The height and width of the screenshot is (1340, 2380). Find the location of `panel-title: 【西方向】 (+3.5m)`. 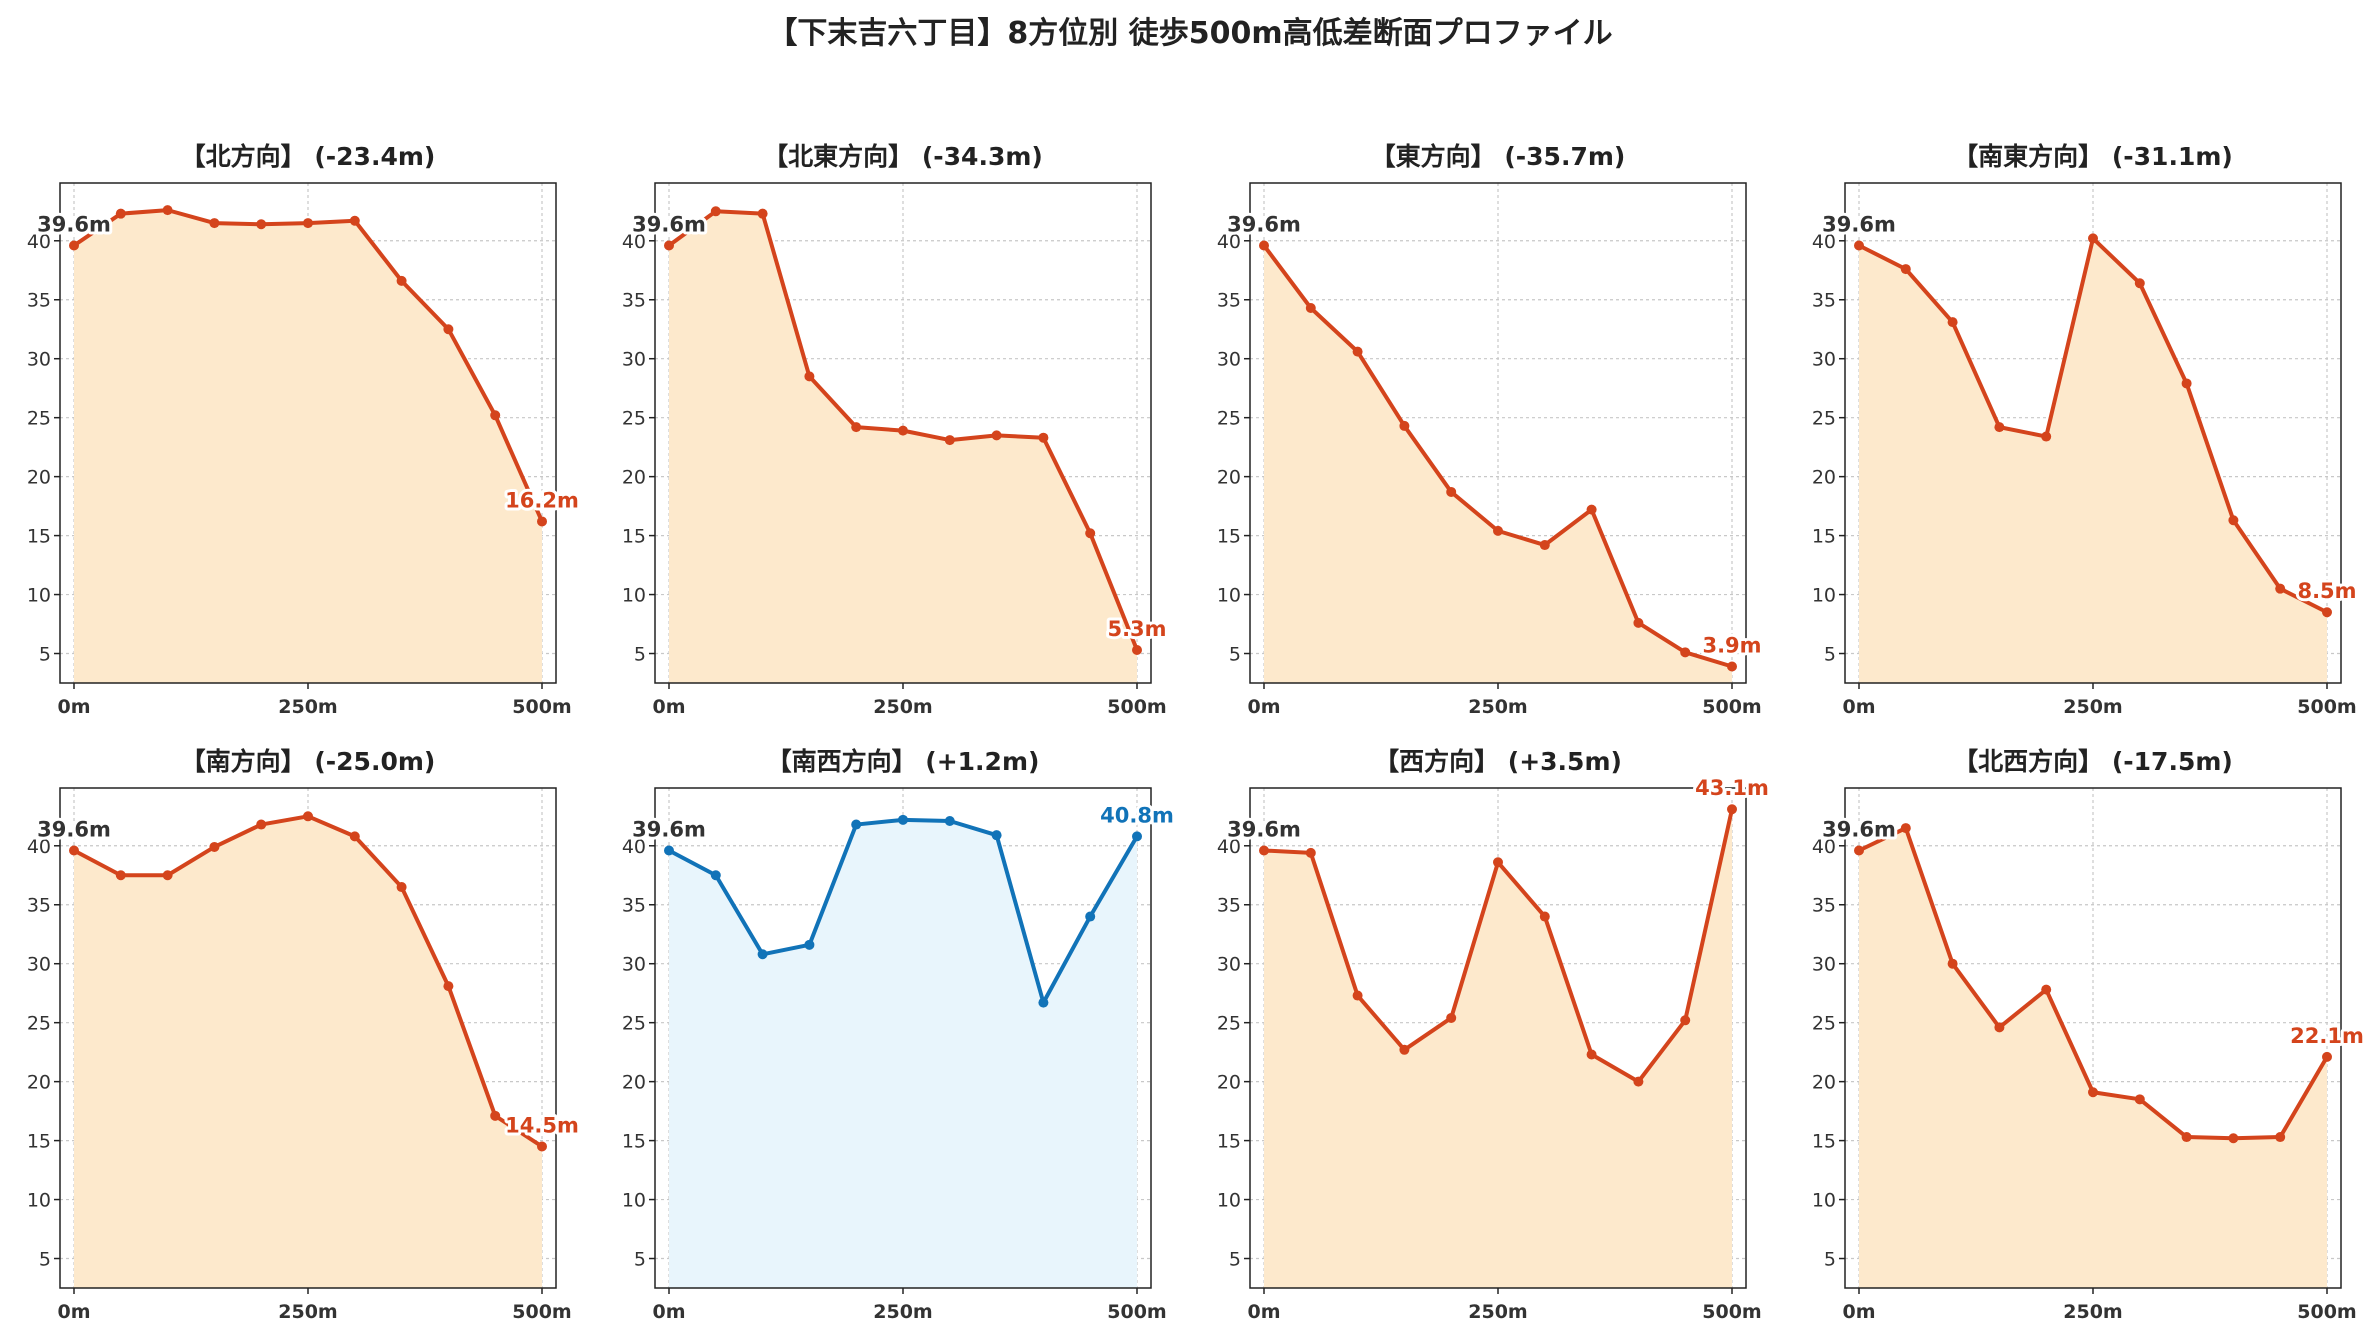

panel-title: 【西方向】 (+3.5m) is located at coordinates (1498, 761).